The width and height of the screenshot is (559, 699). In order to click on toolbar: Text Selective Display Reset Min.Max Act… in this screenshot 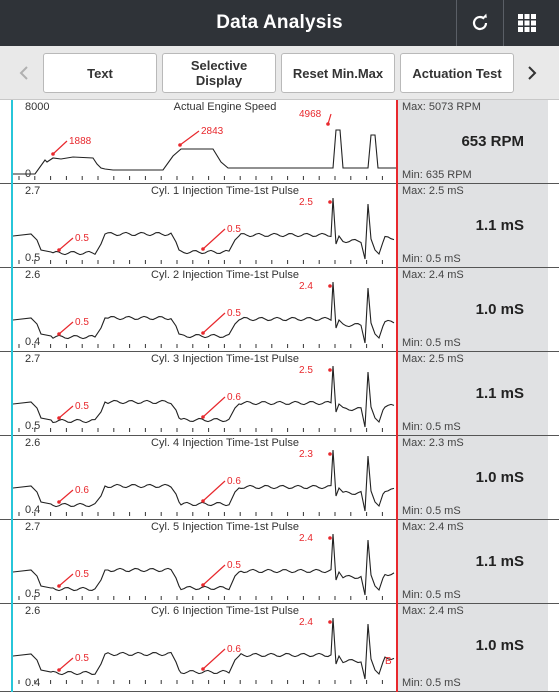, I will do `click(279, 73)`.